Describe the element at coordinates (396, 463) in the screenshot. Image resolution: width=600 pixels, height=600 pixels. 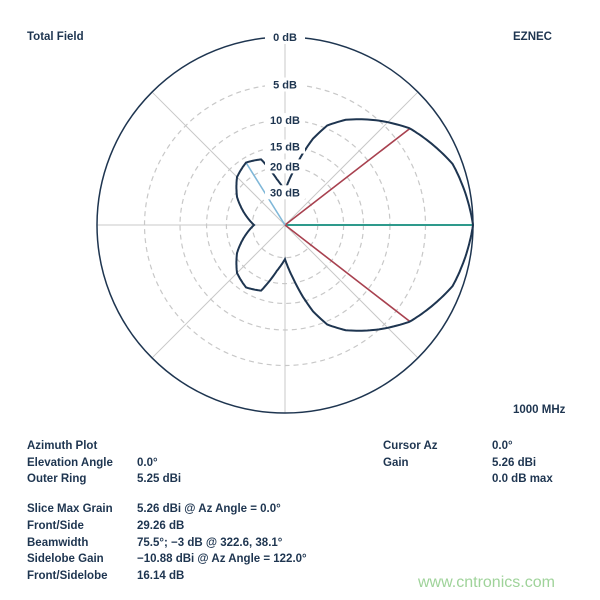
I see `info-label: Gain` at that location.